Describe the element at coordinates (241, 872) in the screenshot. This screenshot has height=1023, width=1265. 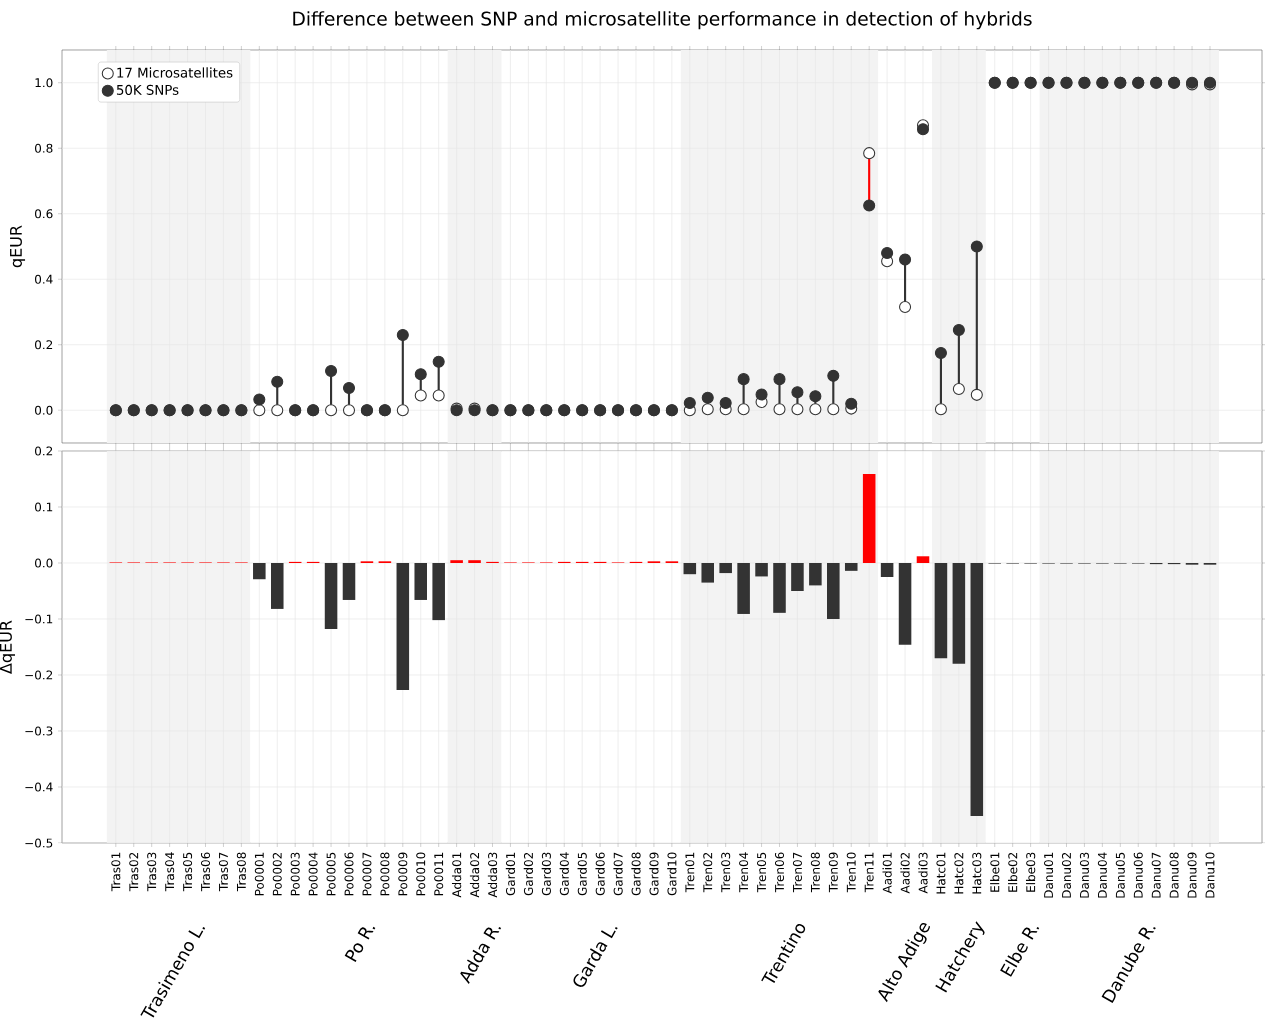
I see `x-tick-label: Tras08` at that location.